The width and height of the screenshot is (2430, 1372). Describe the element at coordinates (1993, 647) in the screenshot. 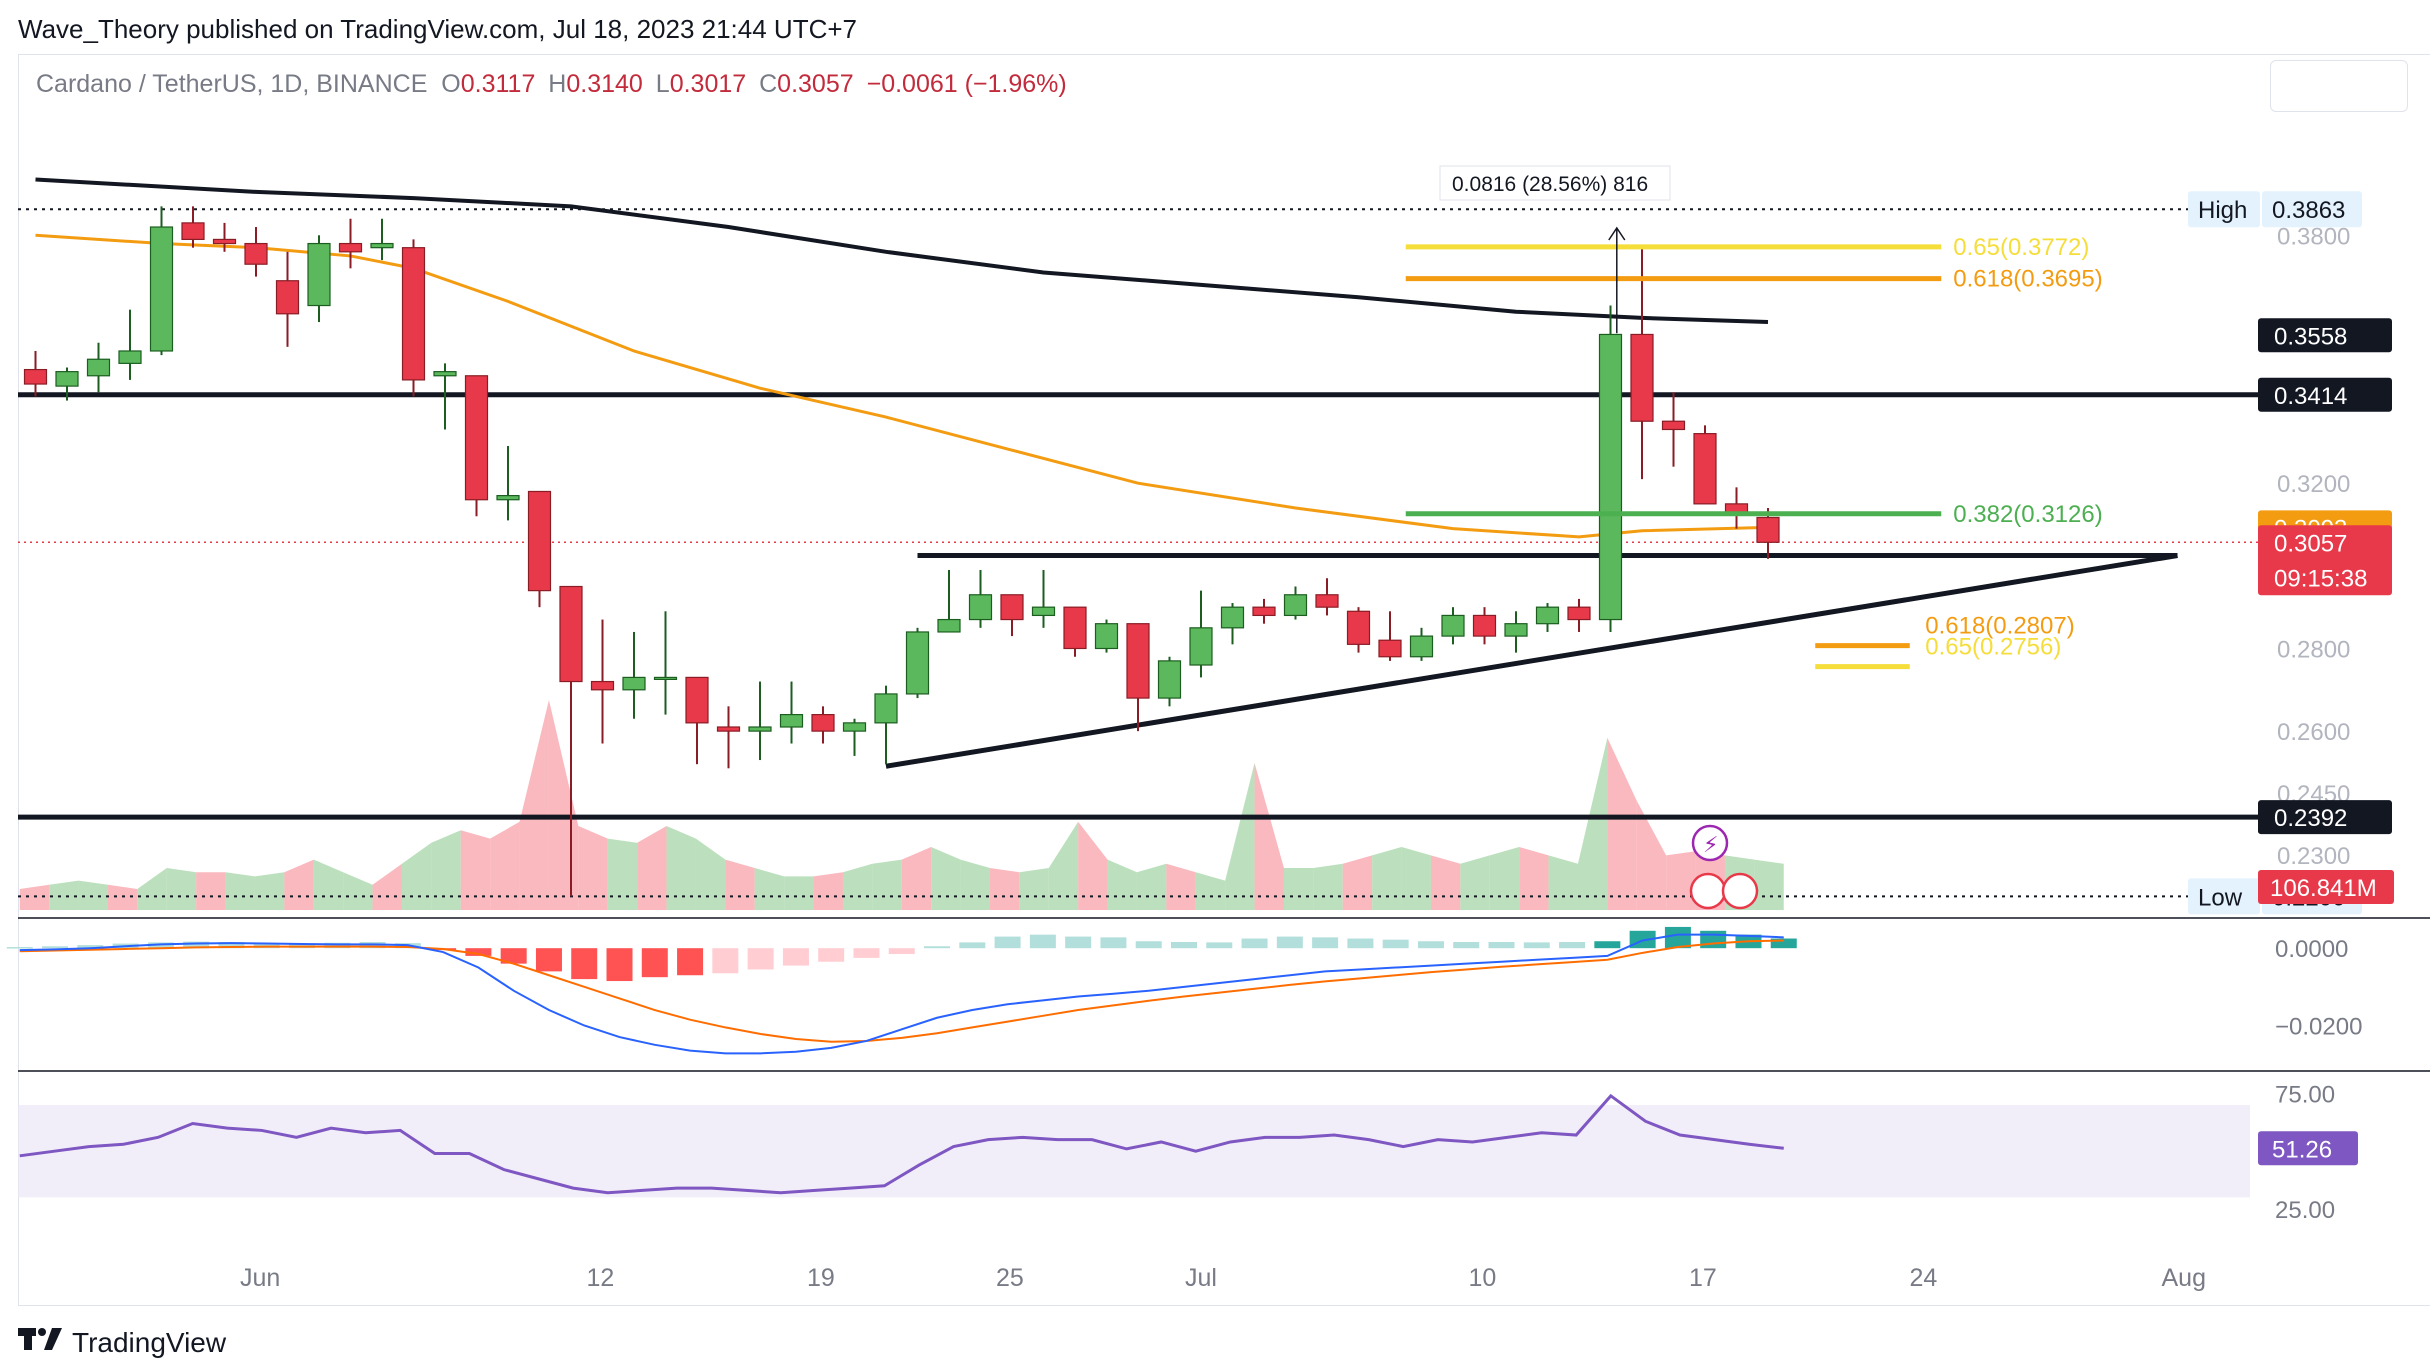

I see `fib-level-label: 0.65(0.2756)` at that location.